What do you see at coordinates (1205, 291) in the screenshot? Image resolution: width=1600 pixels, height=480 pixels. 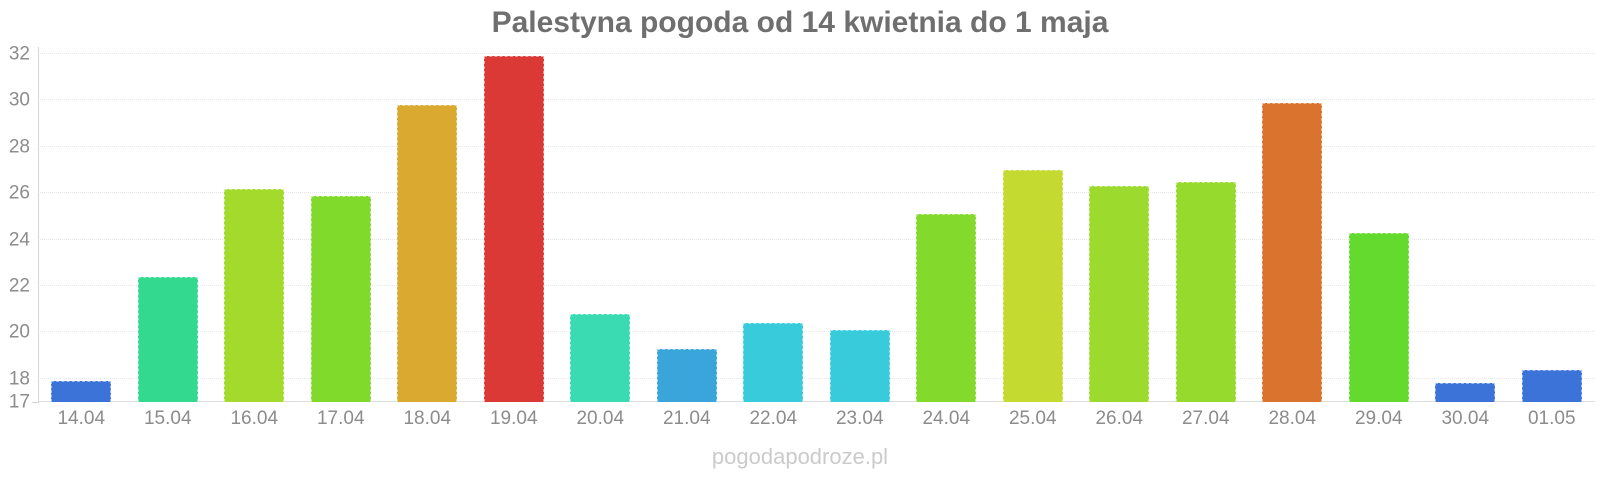 I see `bar-27.04` at bounding box center [1205, 291].